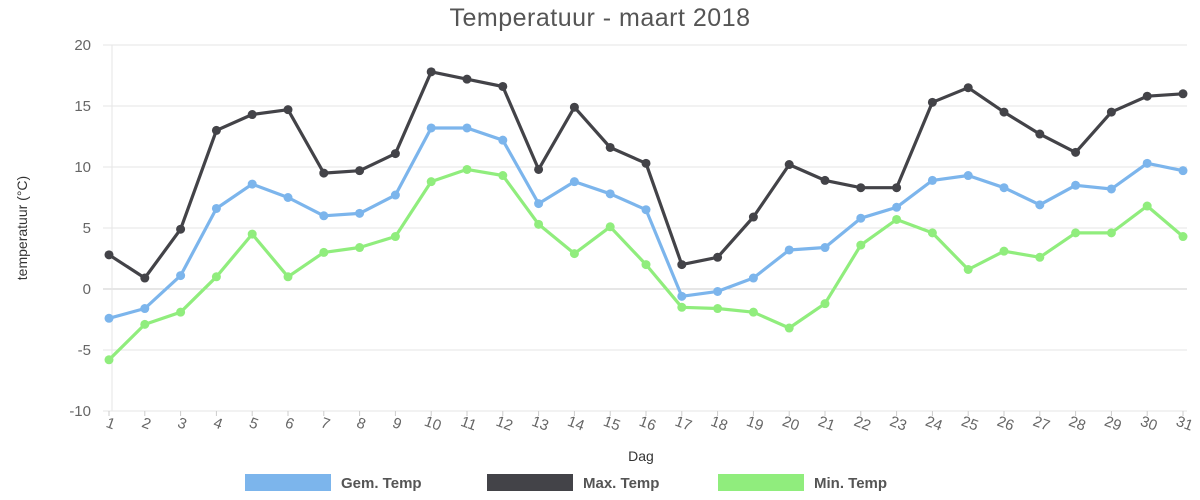  I want to click on legend-item: Max. Temp, so click(573, 483).